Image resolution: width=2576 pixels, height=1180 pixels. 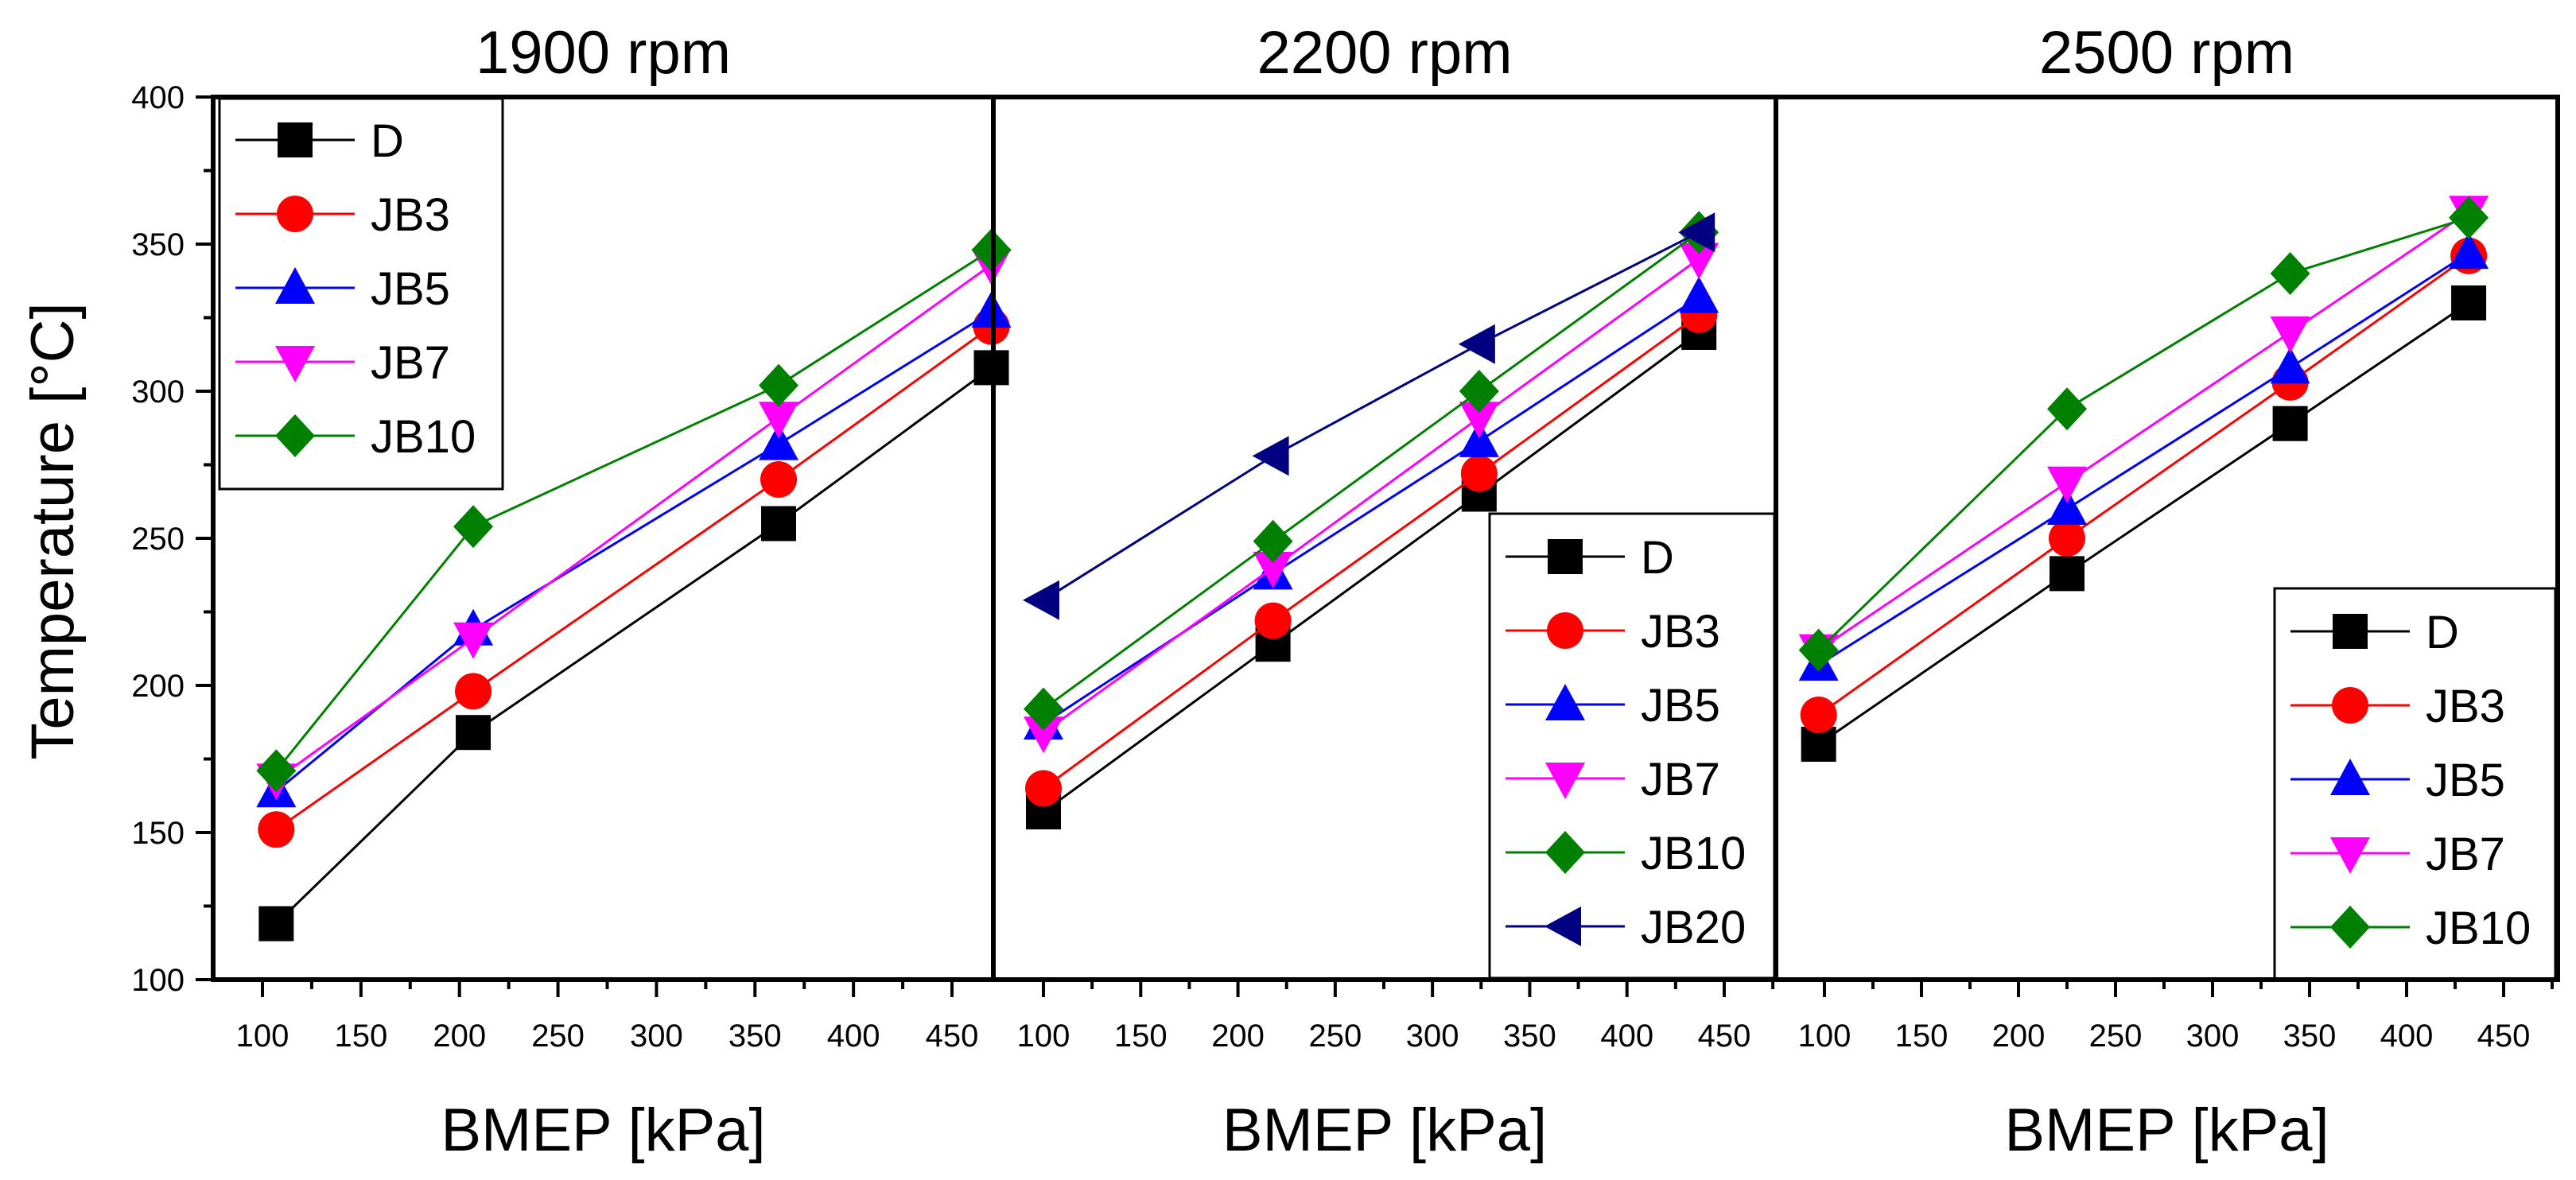 I want to click on series-JB3, so click(x=1371, y=551).